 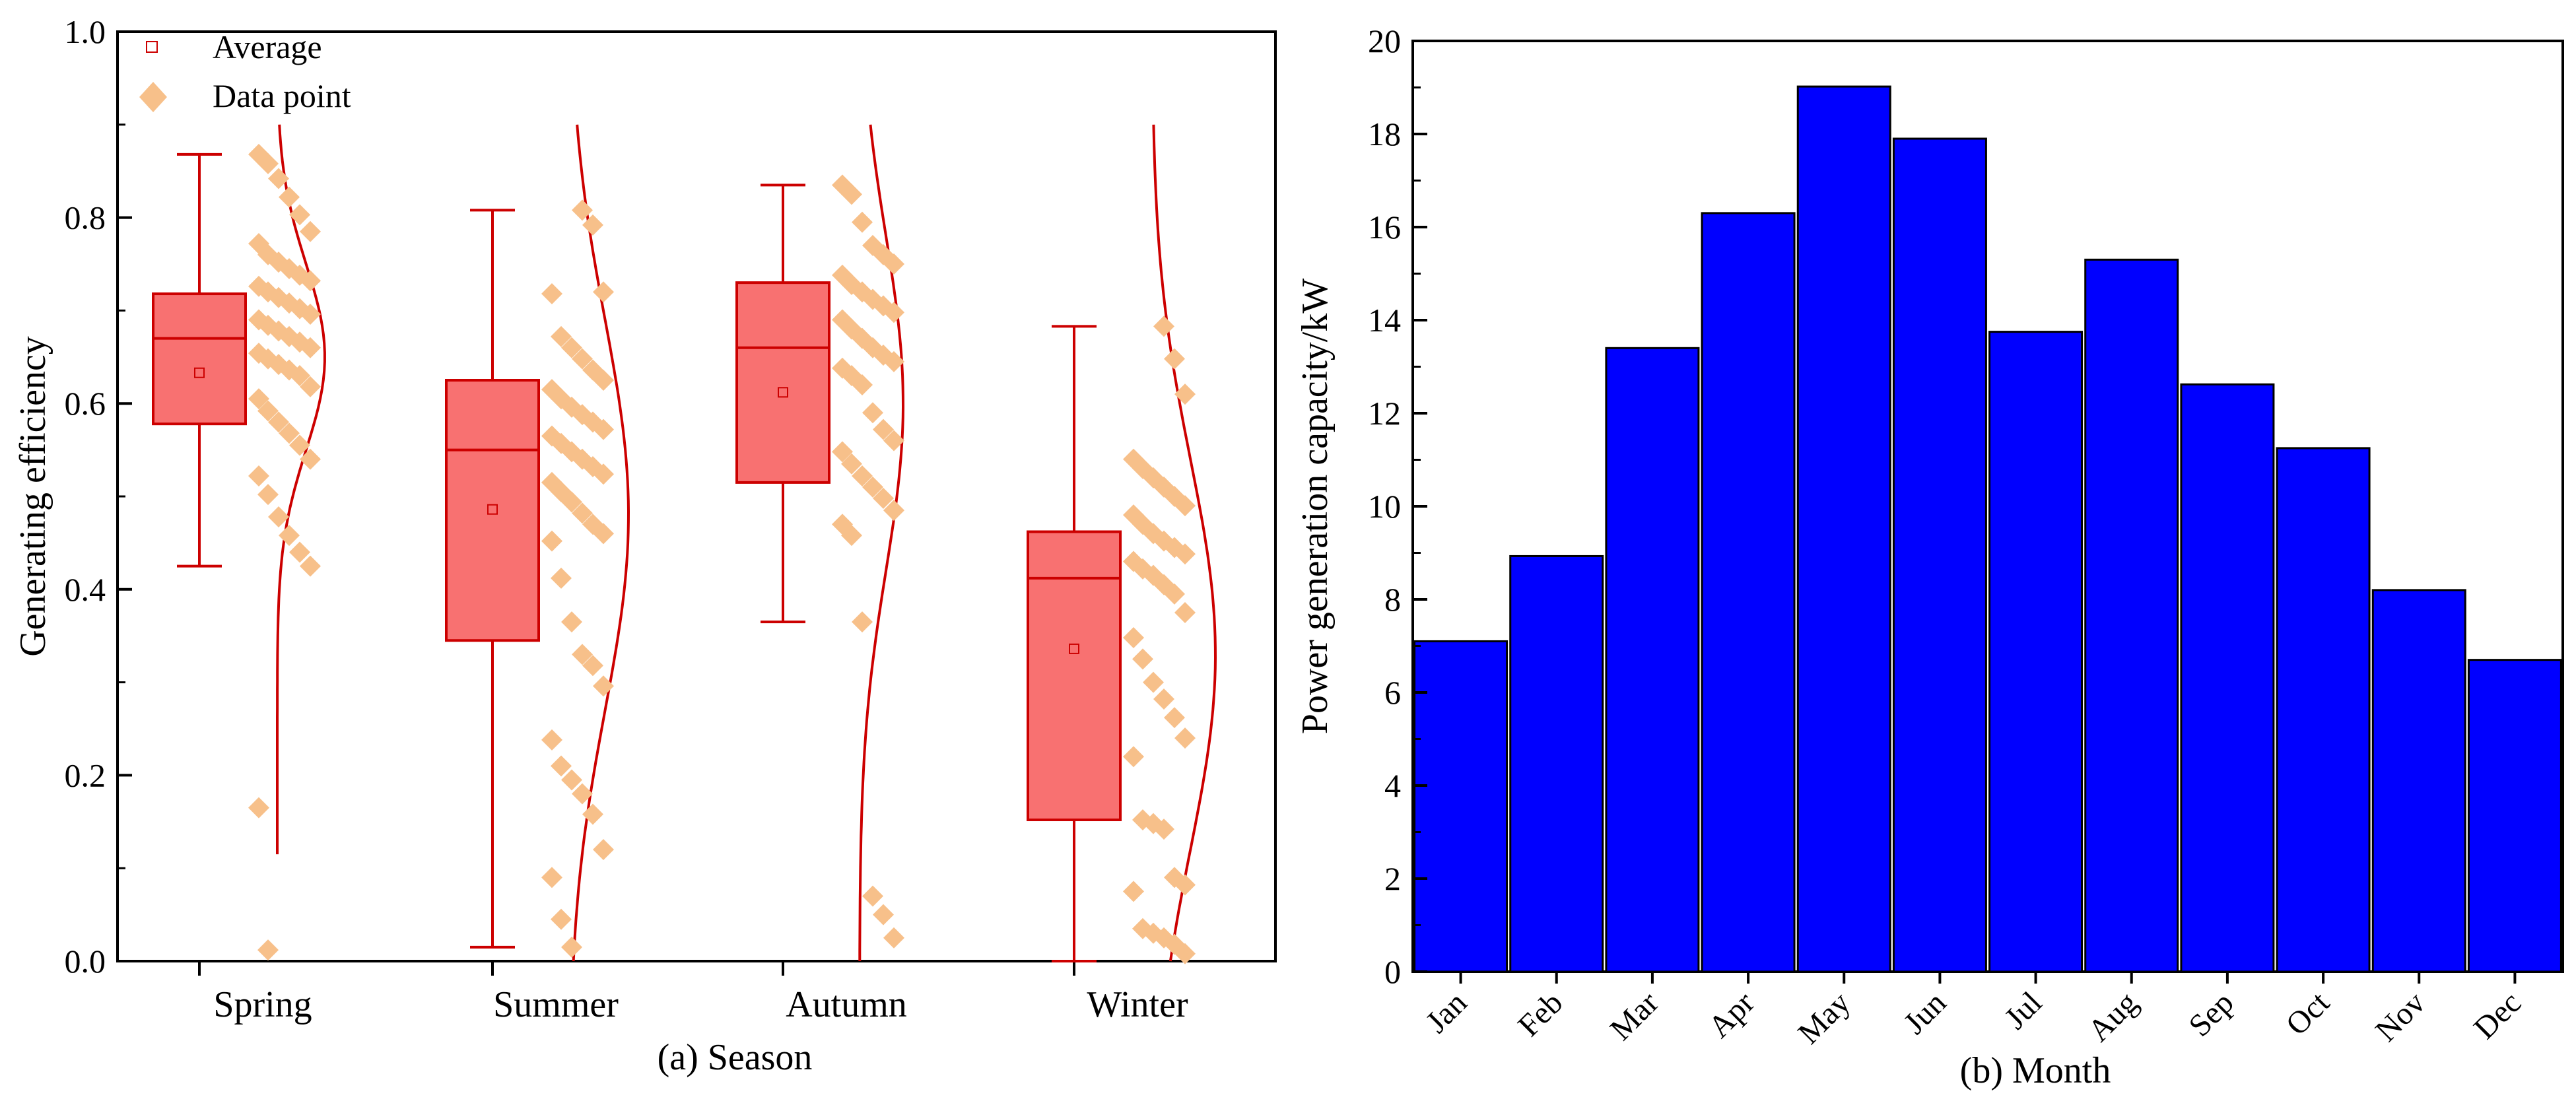 What do you see at coordinates (85, 217) in the screenshot?
I see `y-tick-label: 0.8` at bounding box center [85, 217].